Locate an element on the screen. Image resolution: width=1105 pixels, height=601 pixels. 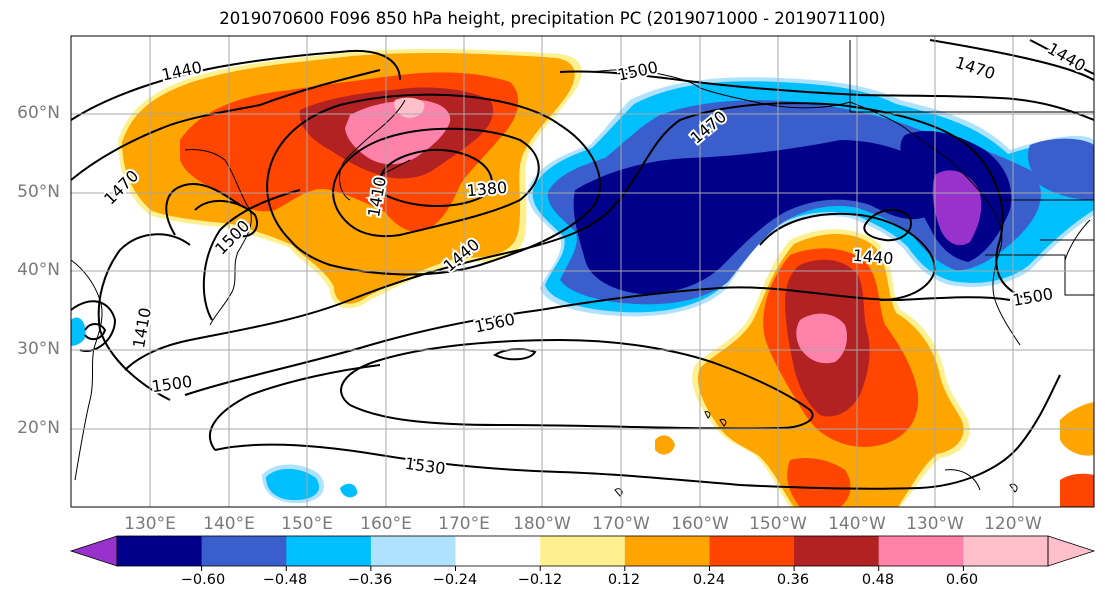
lon-label-140e: 140°E is located at coordinates (229, 524).